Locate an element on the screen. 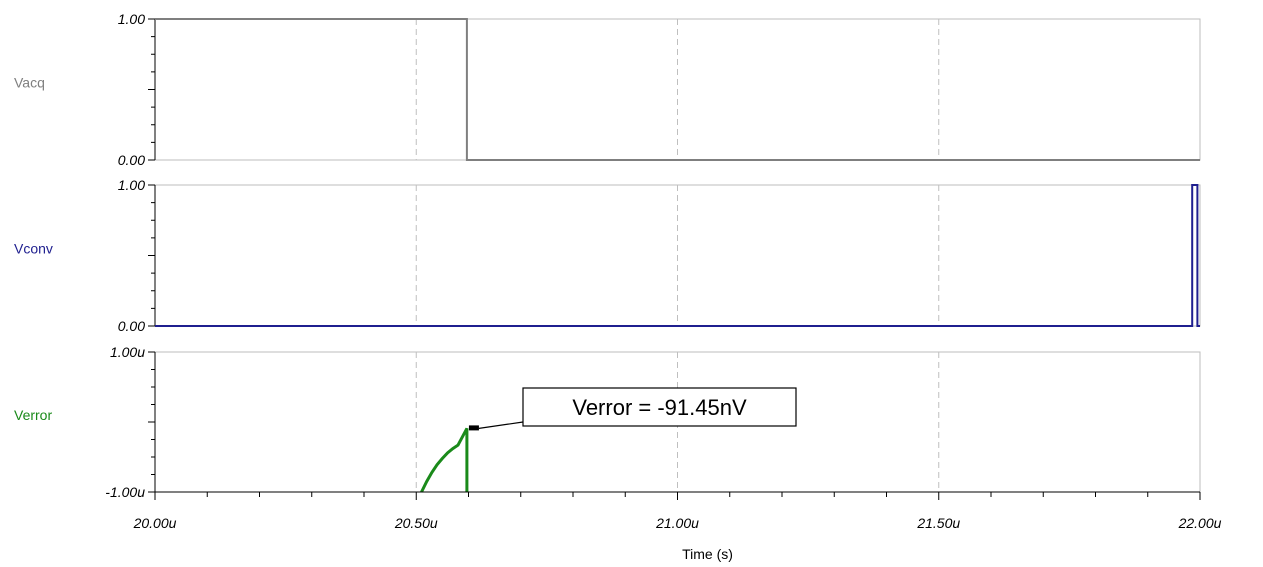 The width and height of the screenshot is (1263, 567). annotation-text: Verror = -91.45nV is located at coordinates (659, 407).